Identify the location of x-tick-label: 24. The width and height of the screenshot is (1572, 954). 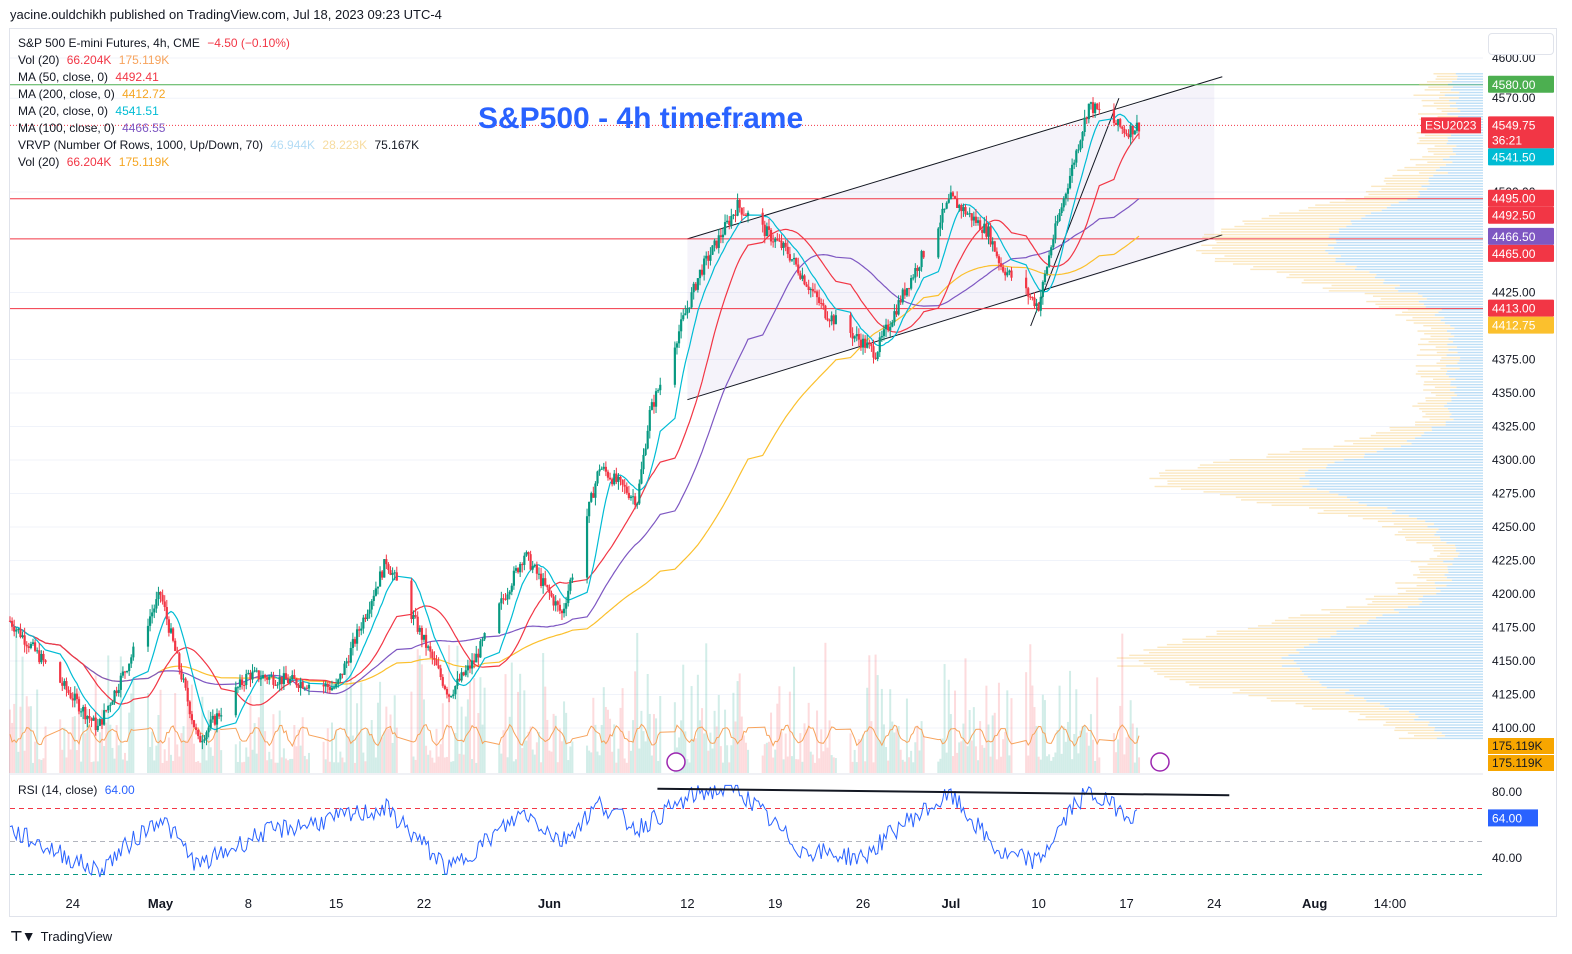
(1214, 903).